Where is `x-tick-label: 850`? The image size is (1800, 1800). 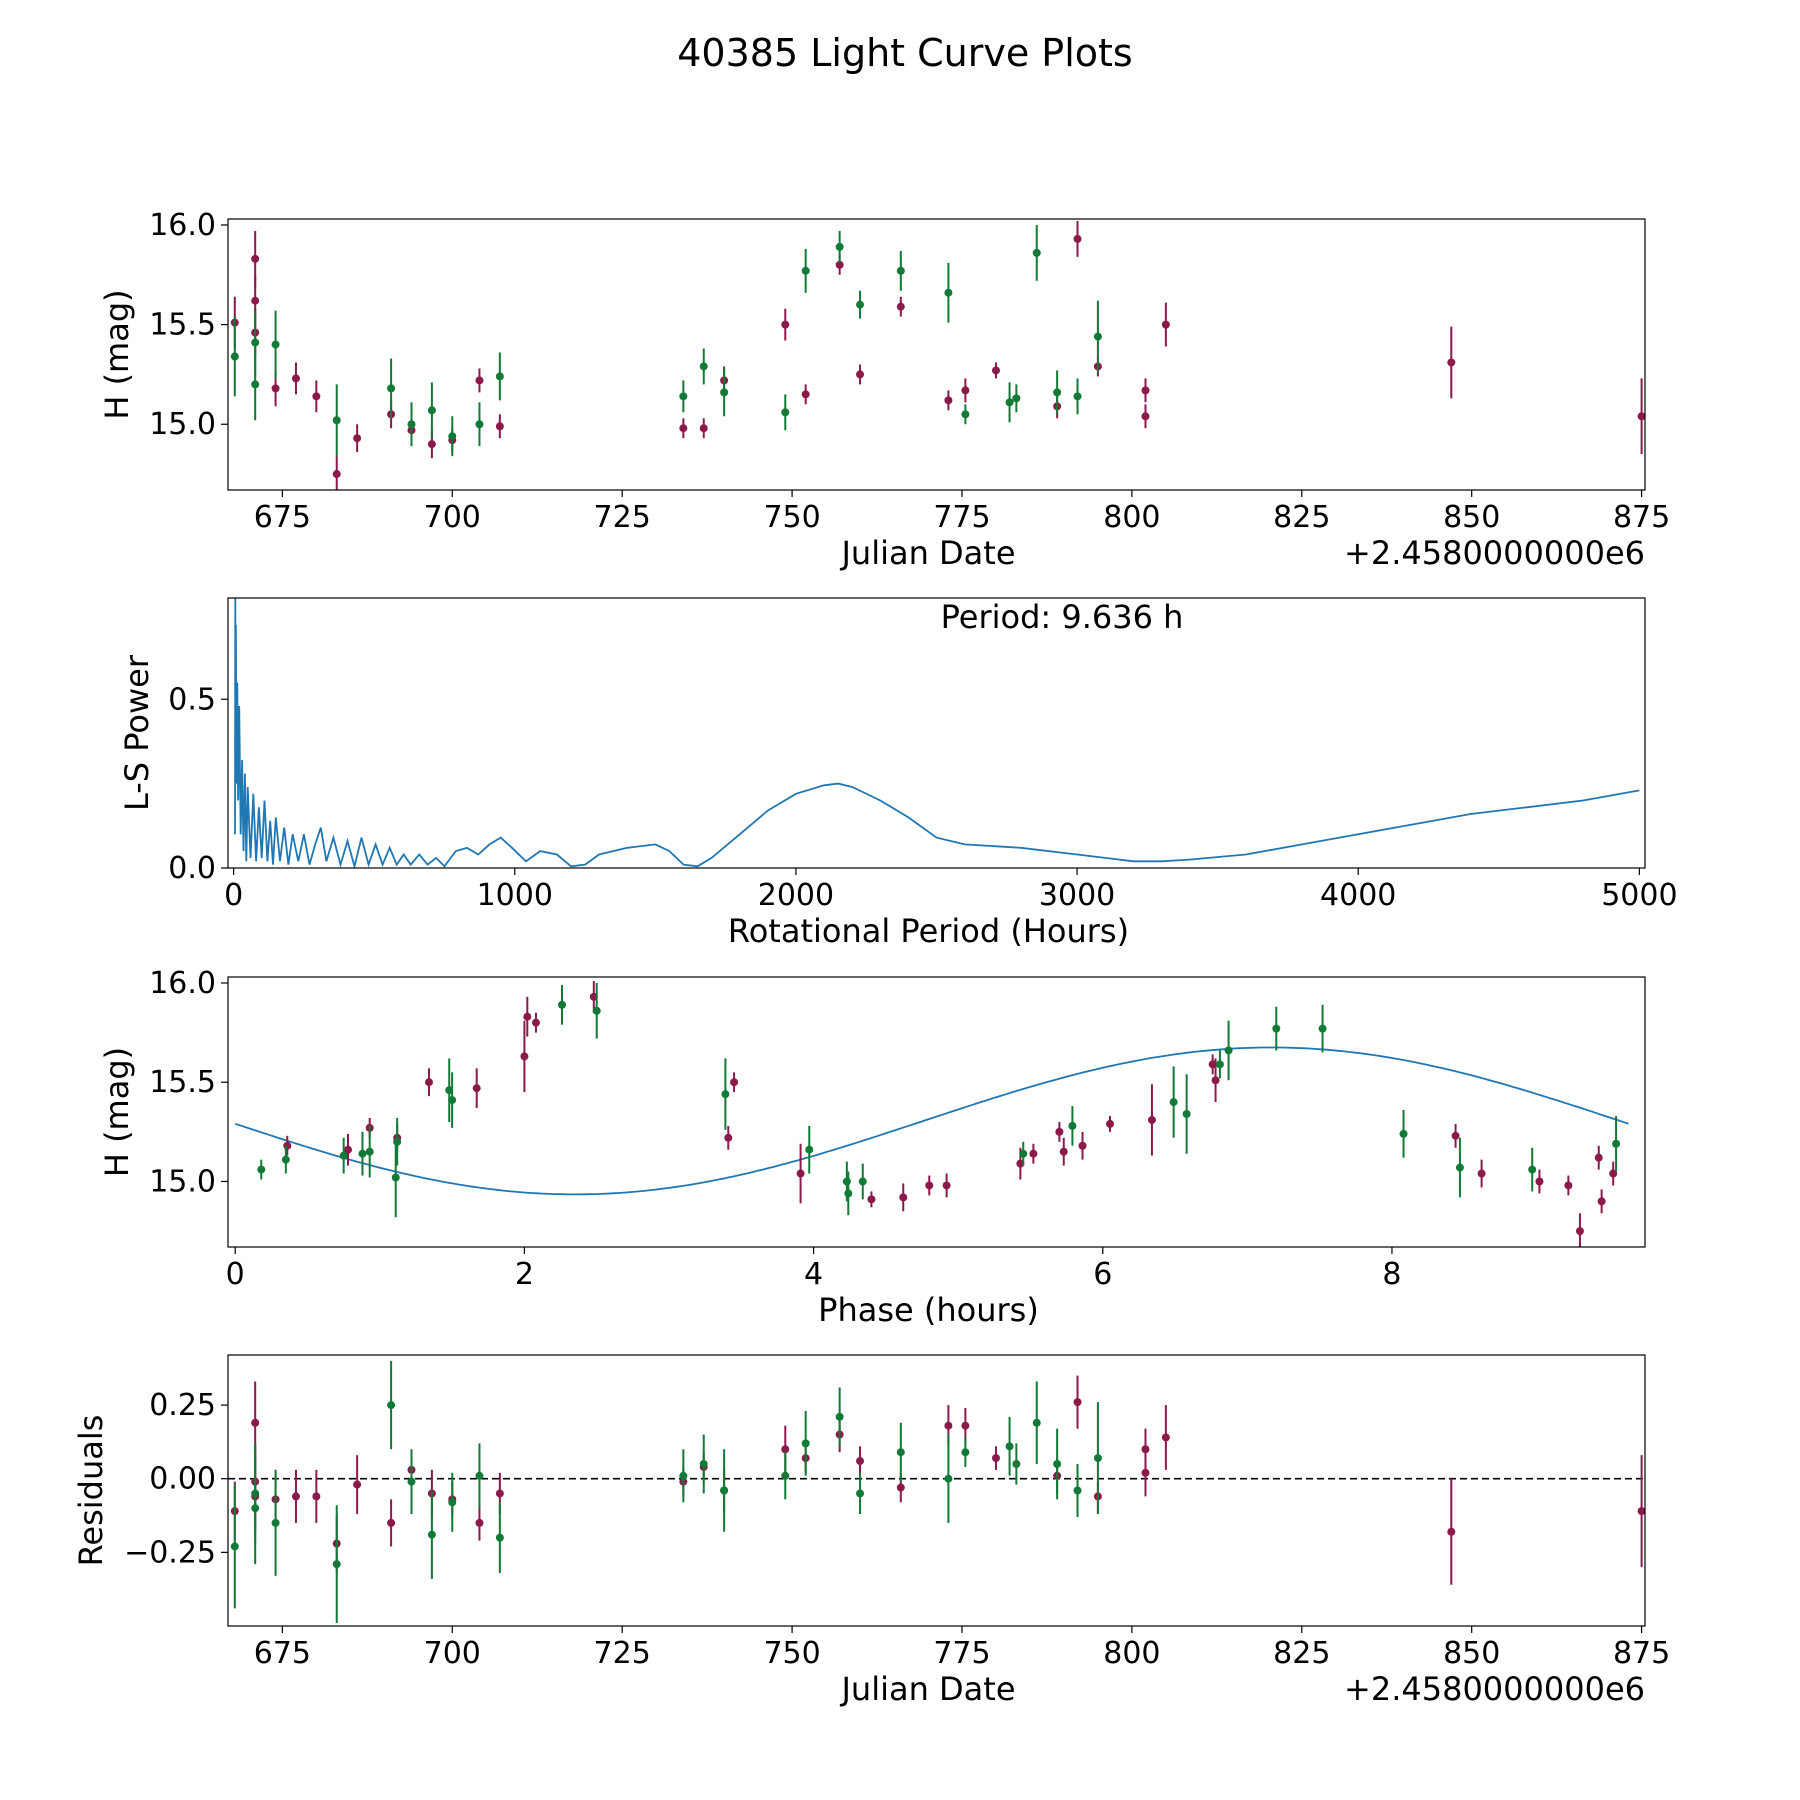 x-tick-label: 850 is located at coordinates (1471, 1653).